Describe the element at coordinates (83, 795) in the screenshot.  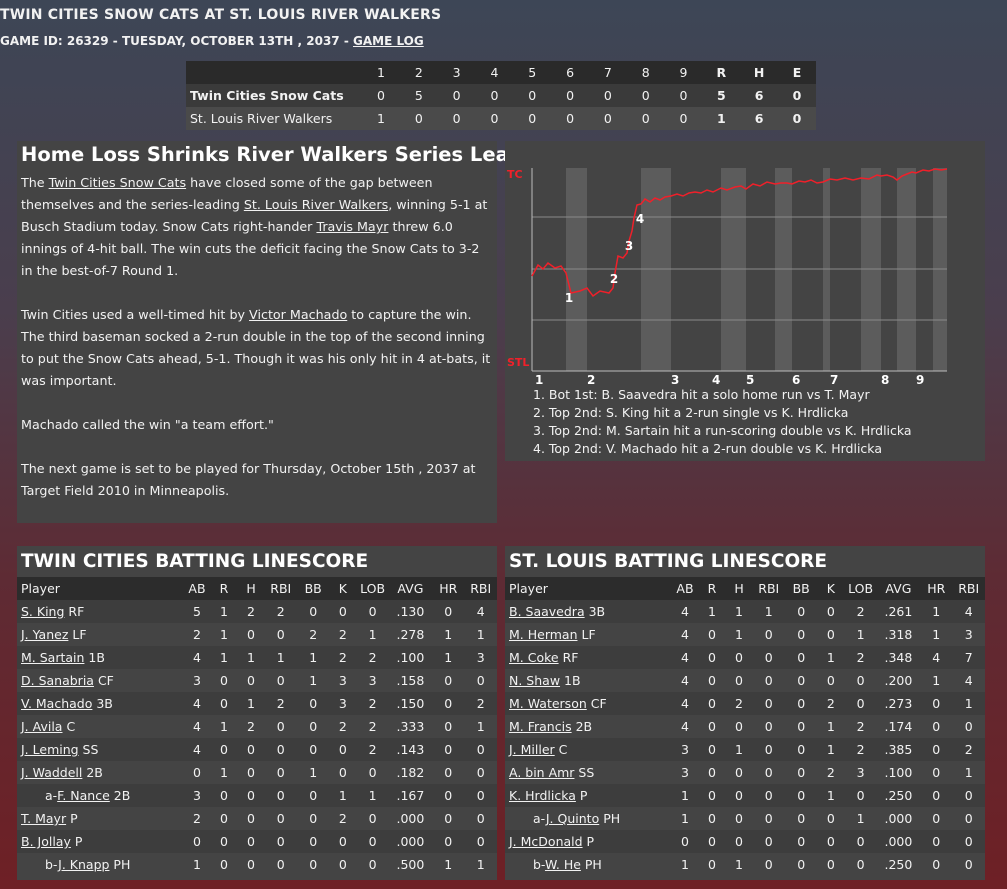
I see `player-link: F. Nance` at that location.